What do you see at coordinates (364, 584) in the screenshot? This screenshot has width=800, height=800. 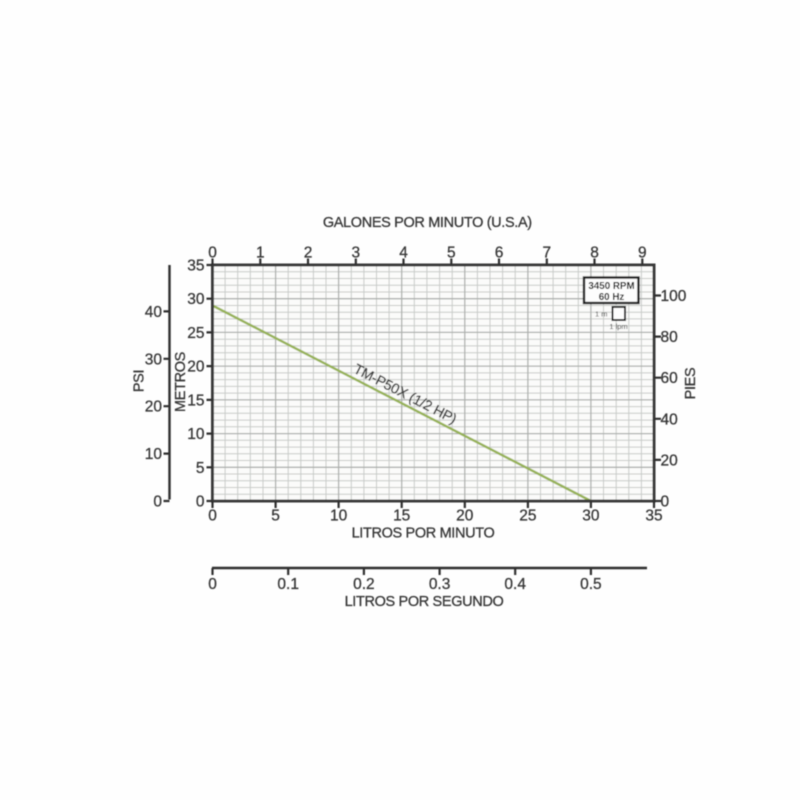 I see `svg-text: 0.2` at bounding box center [364, 584].